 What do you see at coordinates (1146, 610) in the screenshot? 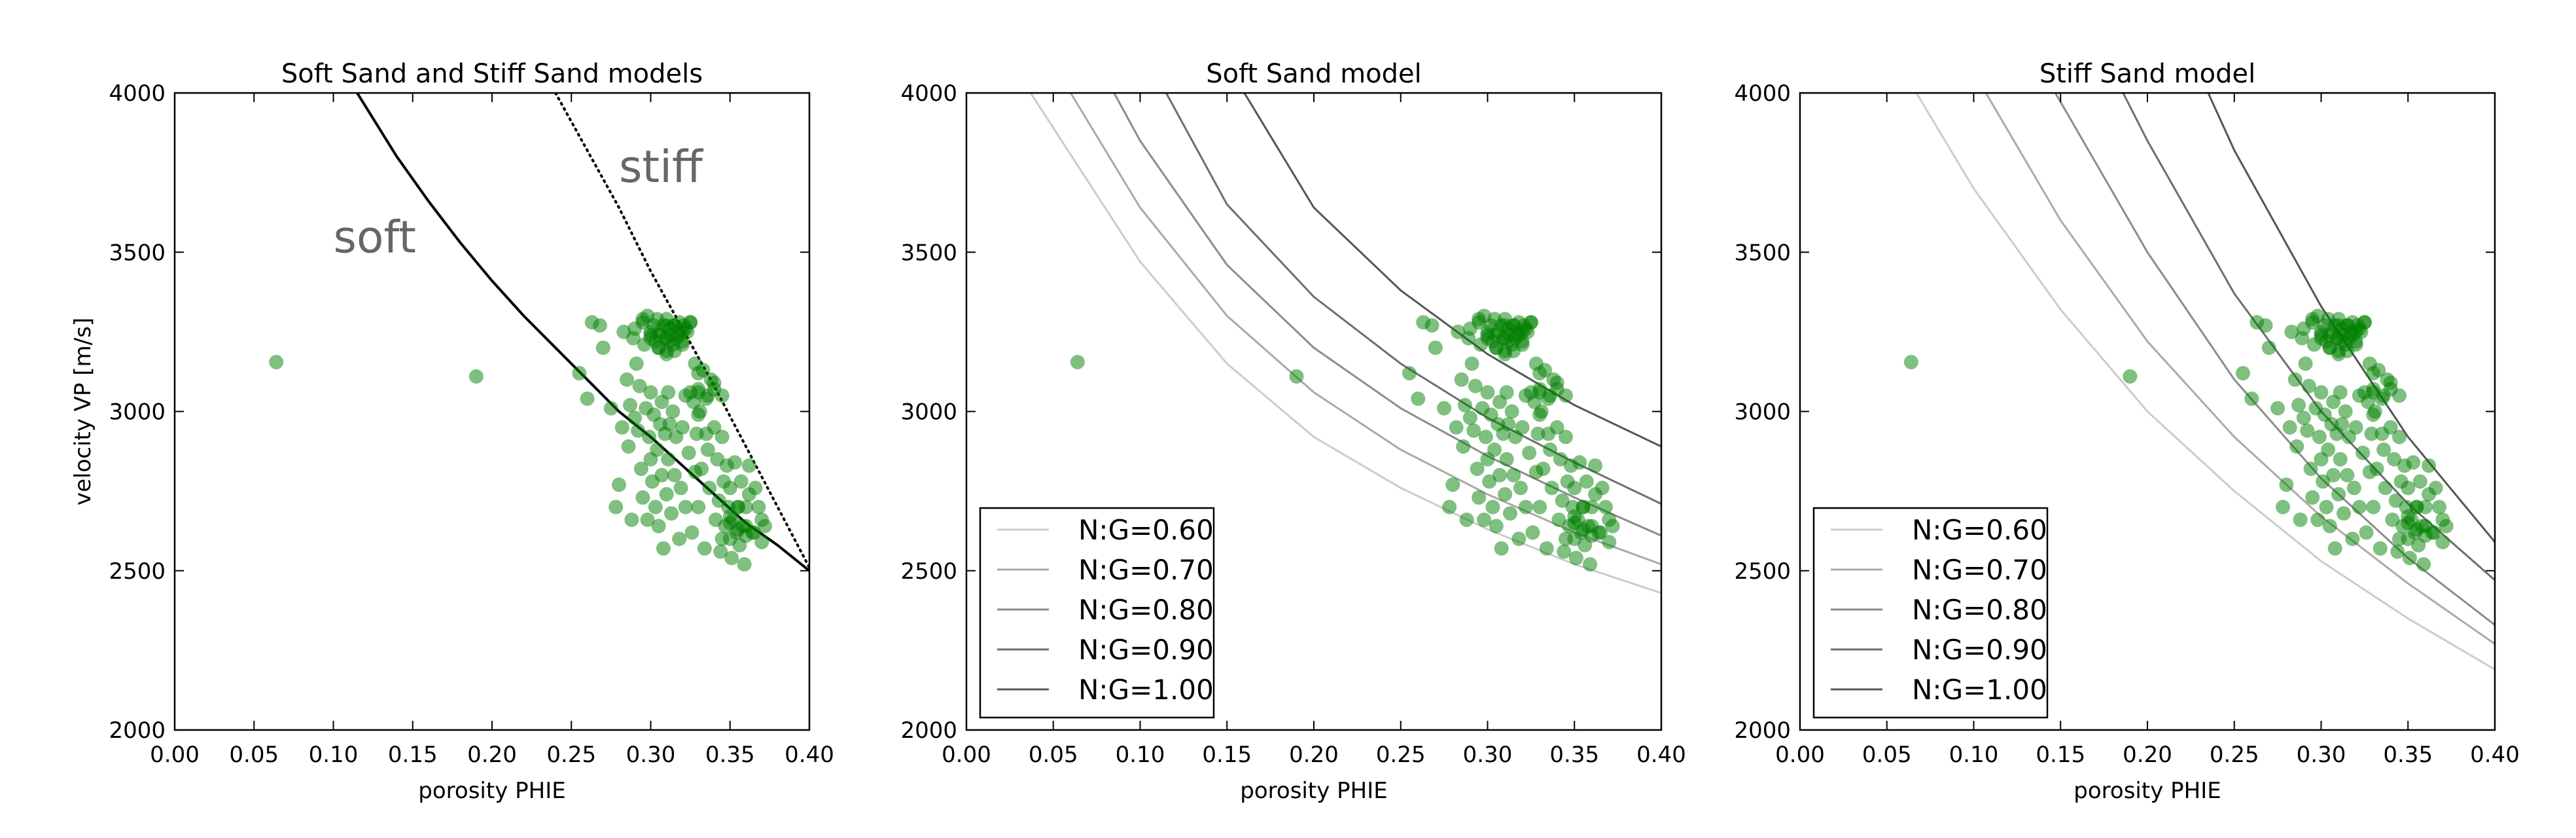
I see `legend-label: N:G=0.80` at bounding box center [1146, 610].